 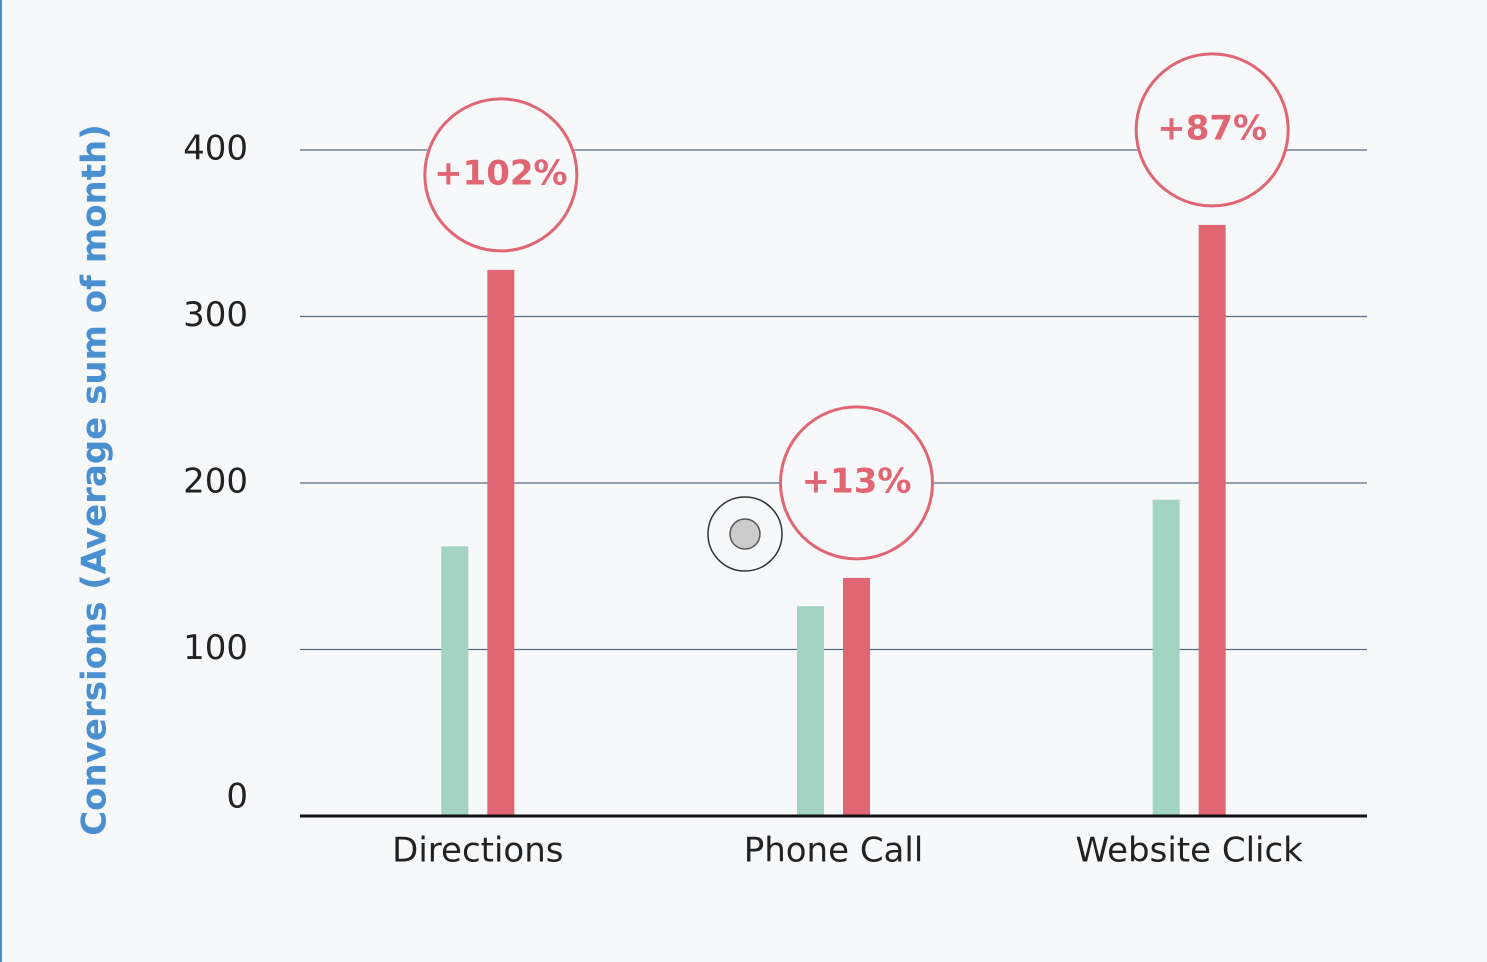 What do you see at coordinates (215, 149) in the screenshot?
I see `y-tick-label: 400` at bounding box center [215, 149].